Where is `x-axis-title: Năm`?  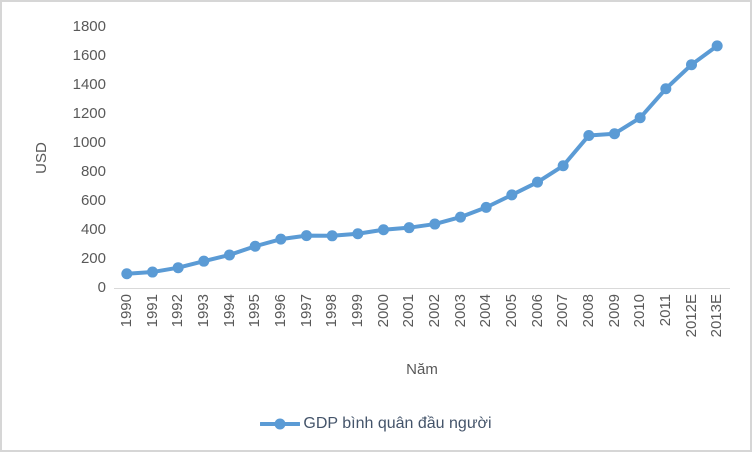 x-axis-title: Năm is located at coordinates (422, 369).